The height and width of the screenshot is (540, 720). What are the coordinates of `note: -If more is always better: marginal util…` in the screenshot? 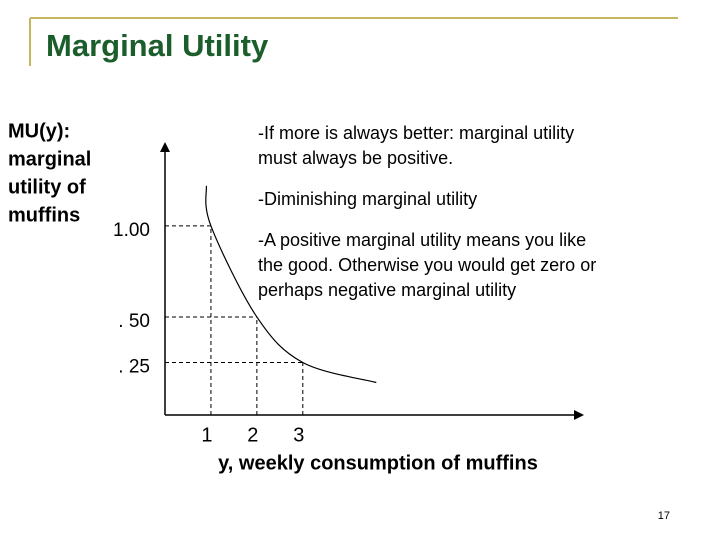 It's located at (416, 133).